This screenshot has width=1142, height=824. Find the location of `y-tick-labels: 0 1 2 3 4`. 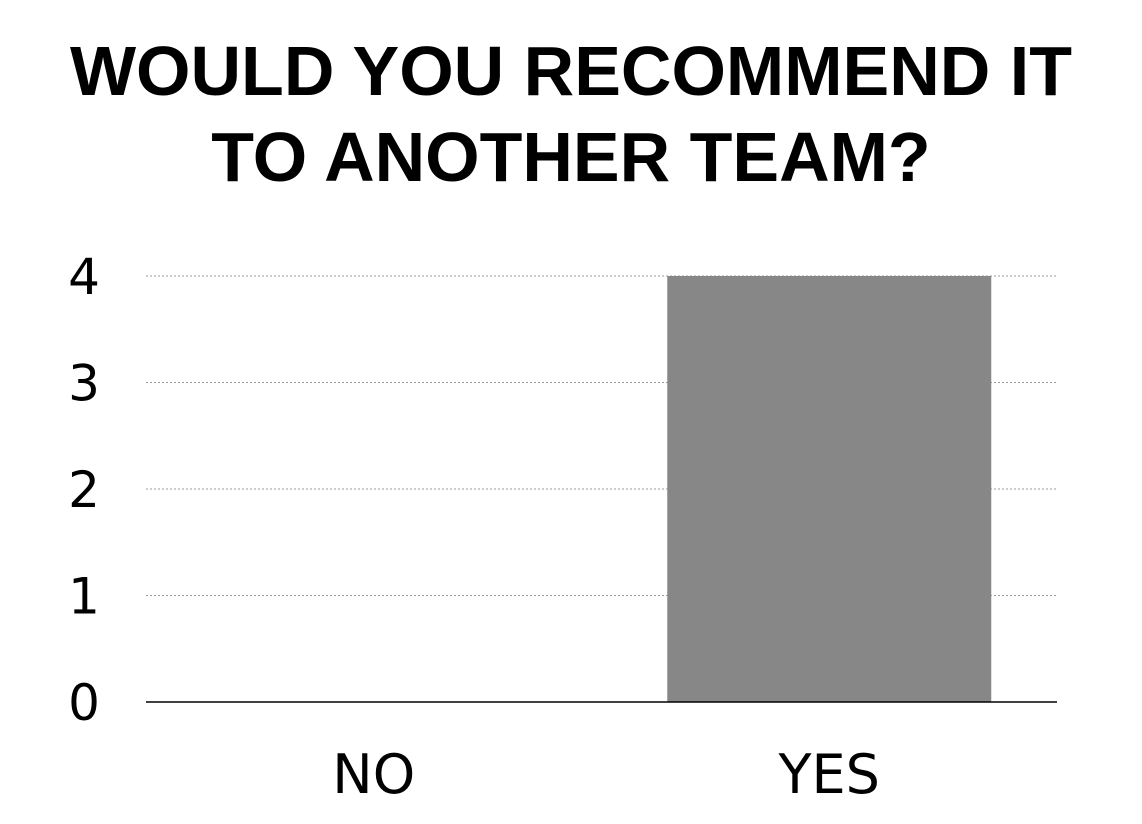

y-tick-labels: 0 1 2 3 4 is located at coordinates (84, 490).